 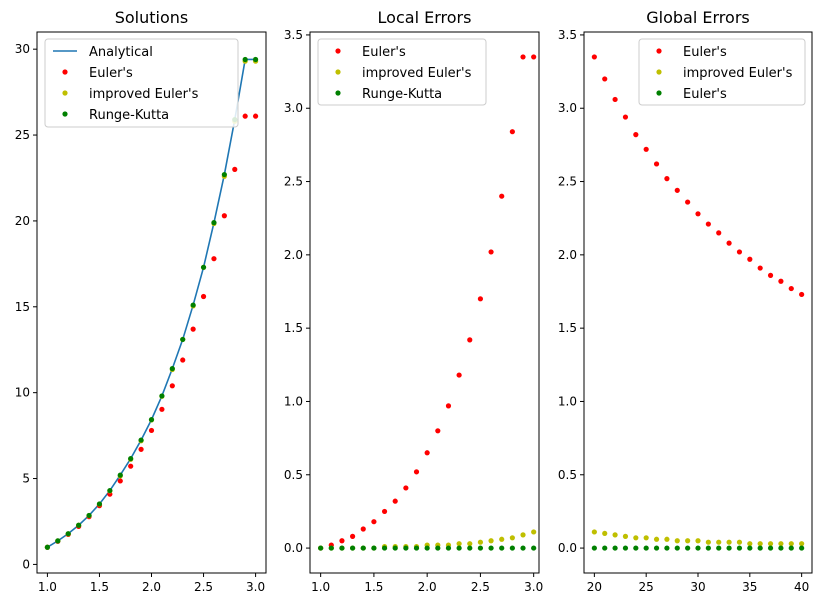 I want to click on y-tick-label: 1.0, so click(x=293, y=401).